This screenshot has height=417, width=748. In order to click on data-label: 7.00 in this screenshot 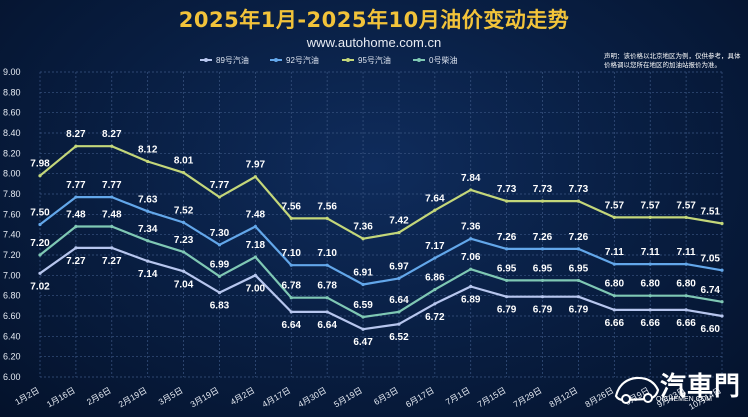, I will do `click(256, 288)`.